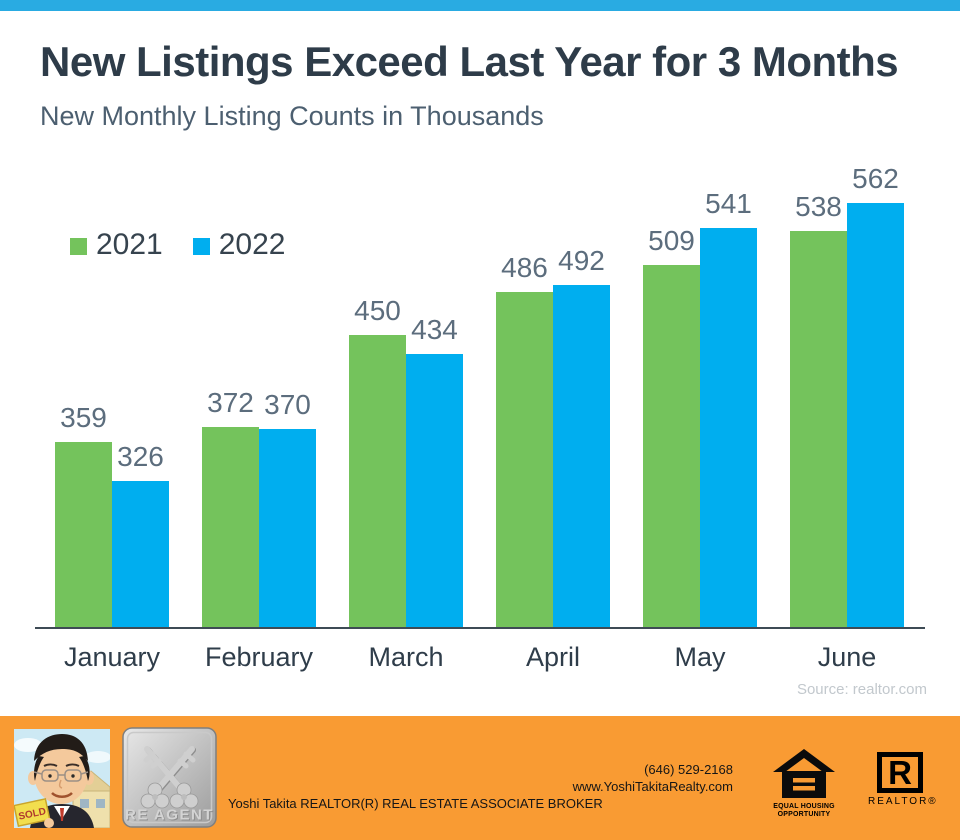 This screenshot has height=840, width=960. Describe the element at coordinates (903, 801) in the screenshot. I see `realtor-label: REALTOR®` at that location.